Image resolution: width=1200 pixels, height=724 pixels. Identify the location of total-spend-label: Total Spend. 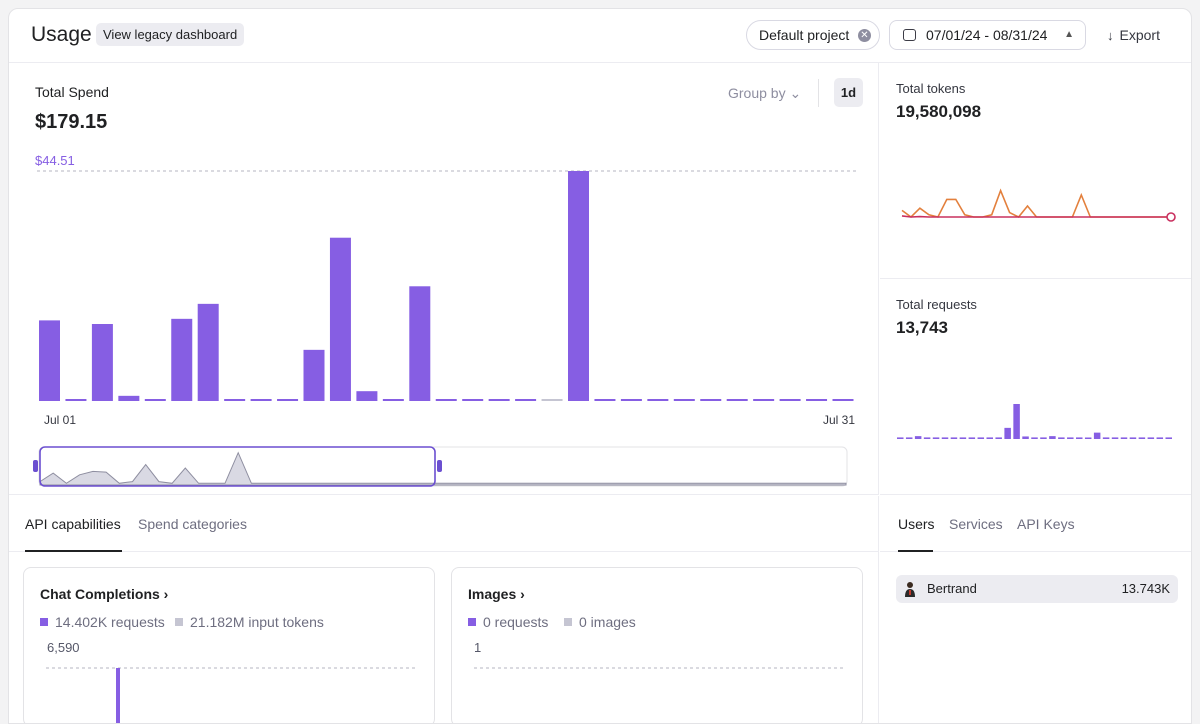
(72, 92).